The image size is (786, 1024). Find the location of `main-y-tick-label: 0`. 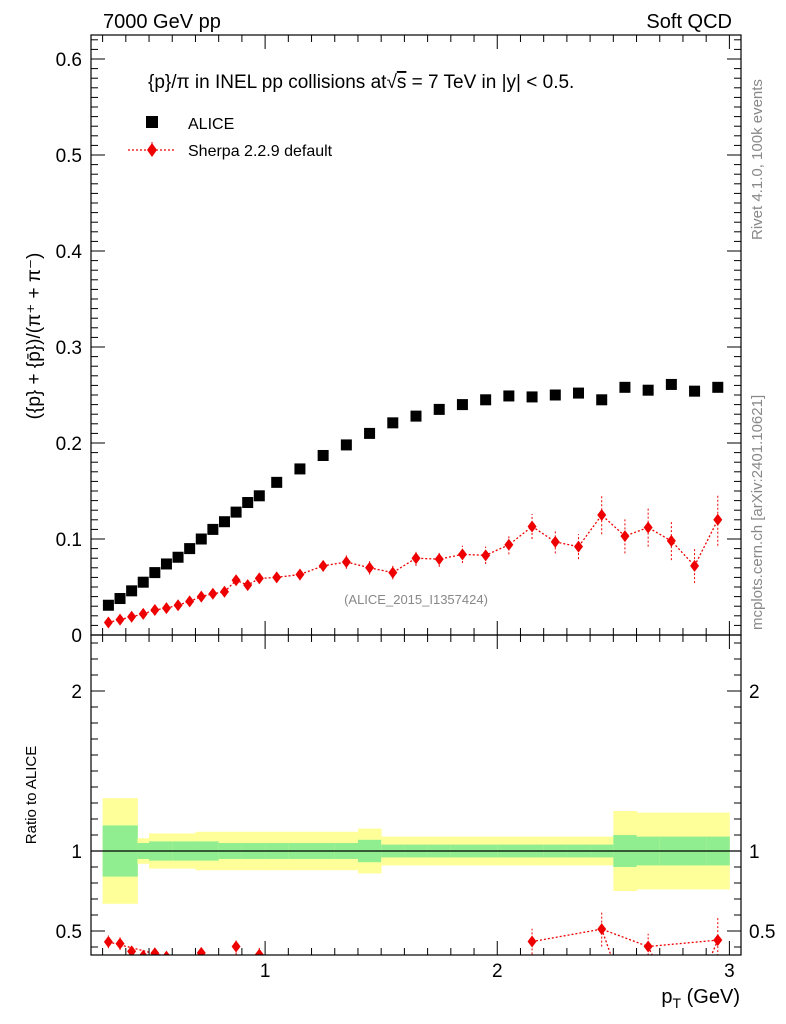

main-y-tick-label: 0 is located at coordinates (76, 636).